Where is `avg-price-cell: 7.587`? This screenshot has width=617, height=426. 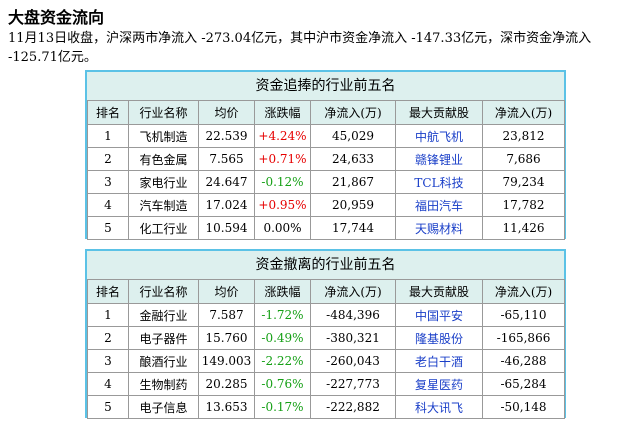 avg-price-cell: 7.587 is located at coordinates (226, 315).